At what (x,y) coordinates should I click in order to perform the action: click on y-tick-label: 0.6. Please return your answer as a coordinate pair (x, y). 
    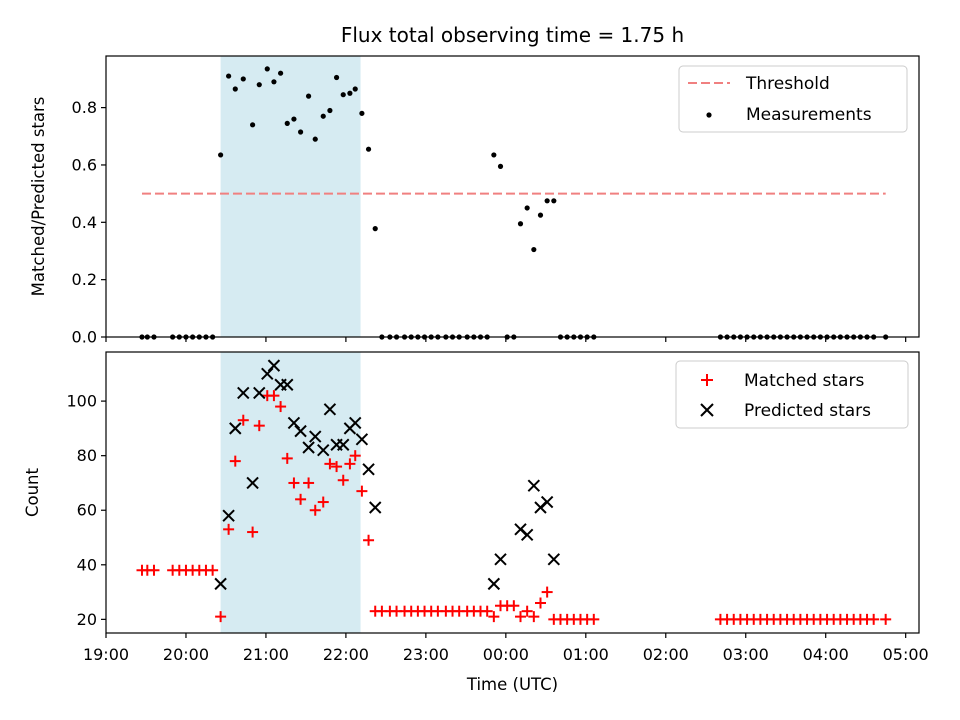
    Looking at the image, I should click on (84, 164).